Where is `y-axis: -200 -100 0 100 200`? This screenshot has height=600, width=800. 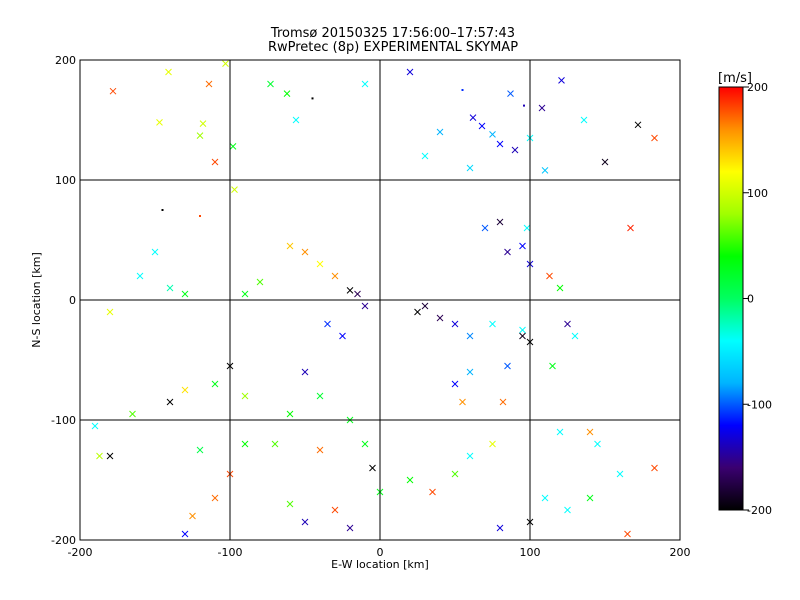
y-axis: -200 -100 0 100 200 is located at coordinates (63, 300).